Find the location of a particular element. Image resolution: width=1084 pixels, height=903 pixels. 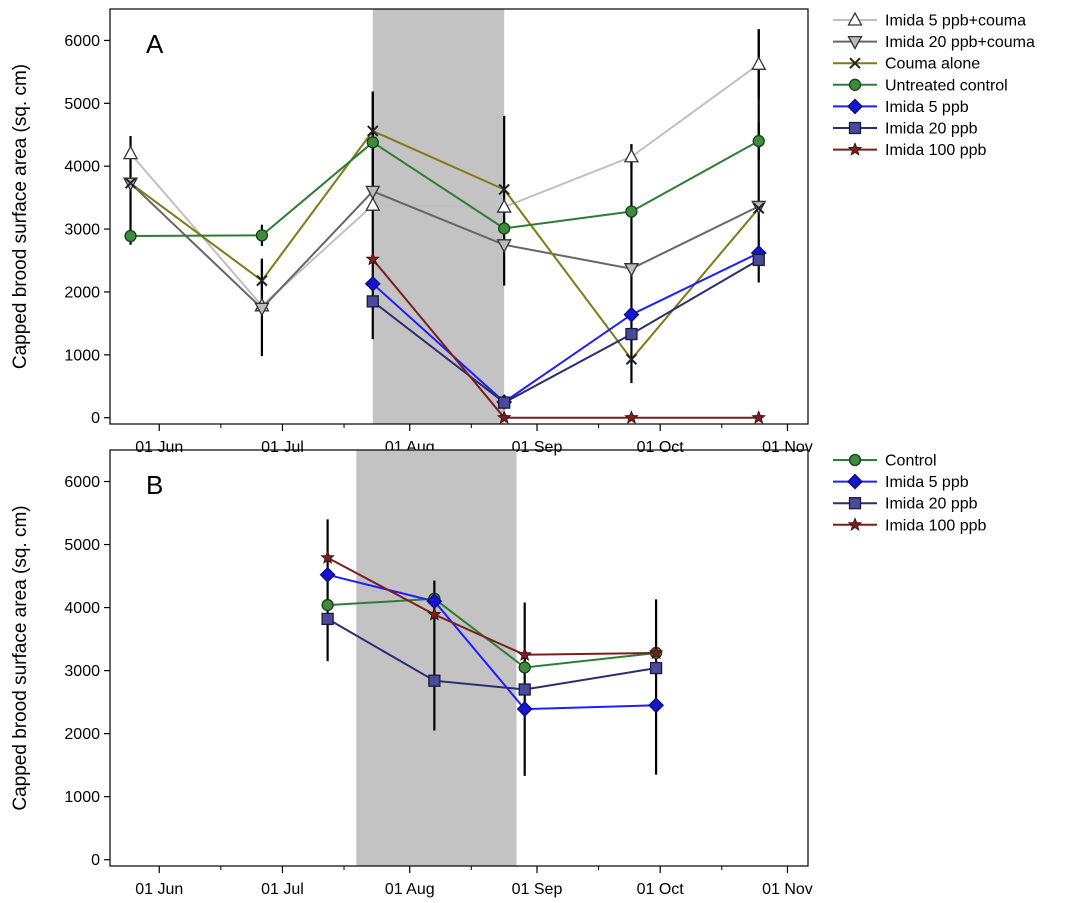

legend-label: Untreated control is located at coordinates (946, 85).